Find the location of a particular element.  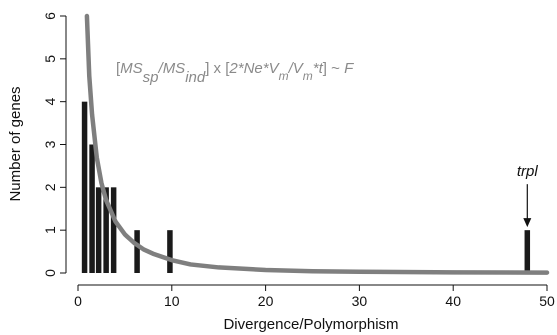

annotation-trpl-label: trpl is located at coordinates (528, 171).